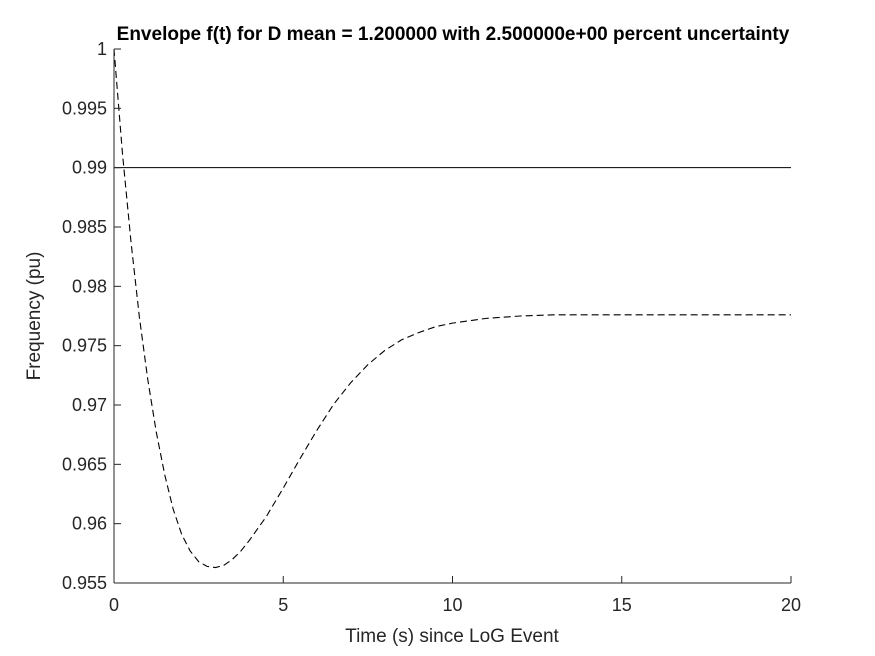 The width and height of the screenshot is (875, 656). Describe the element at coordinates (114, 605) in the screenshot. I see `x-tick-label: 0` at that location.